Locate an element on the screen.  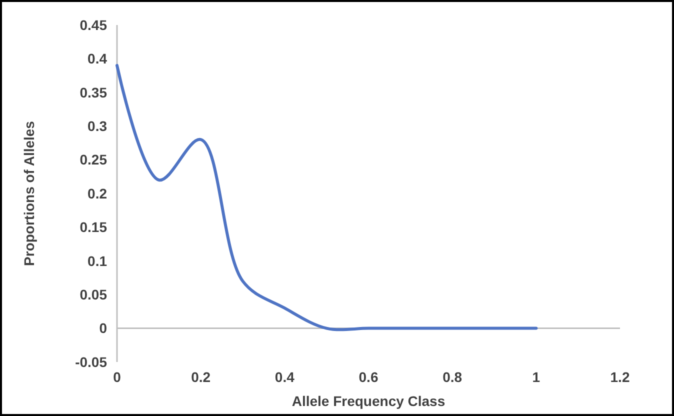
y-tick-label: 0.2 is located at coordinates (98, 193).